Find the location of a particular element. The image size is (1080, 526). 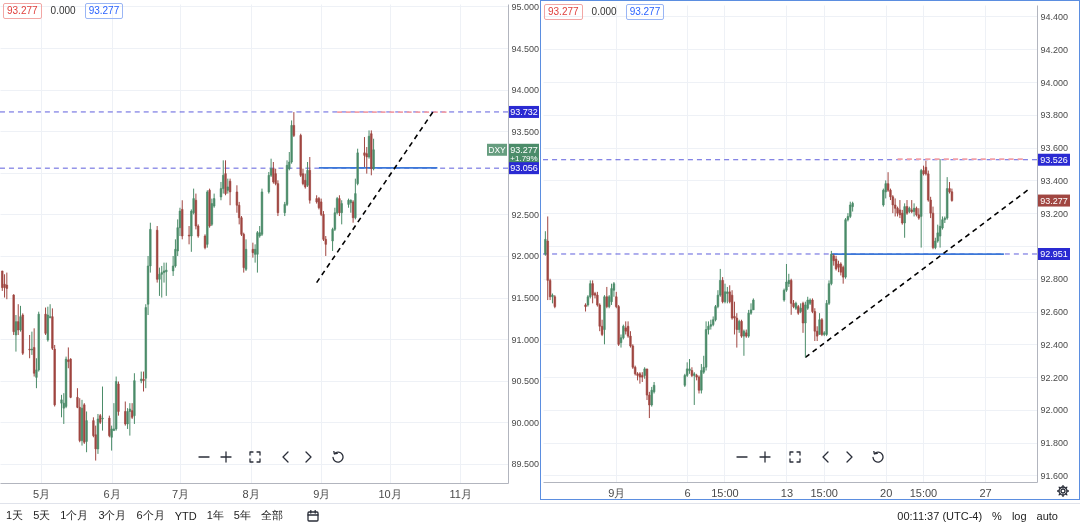

y-tick-label: 91.800 is located at coordinates (1054, 443).